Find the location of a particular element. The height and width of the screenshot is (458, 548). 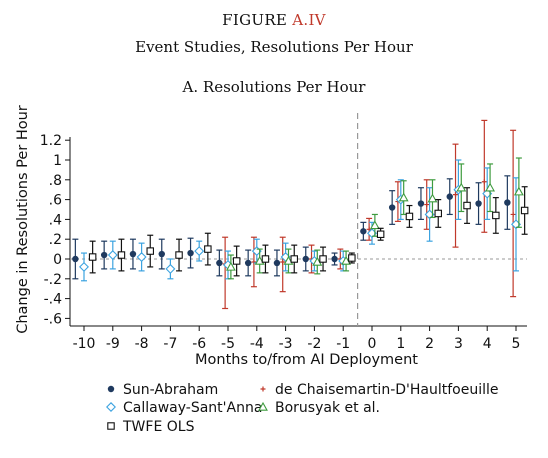

y-tick-label: .2 is located at coordinates (55, 240).